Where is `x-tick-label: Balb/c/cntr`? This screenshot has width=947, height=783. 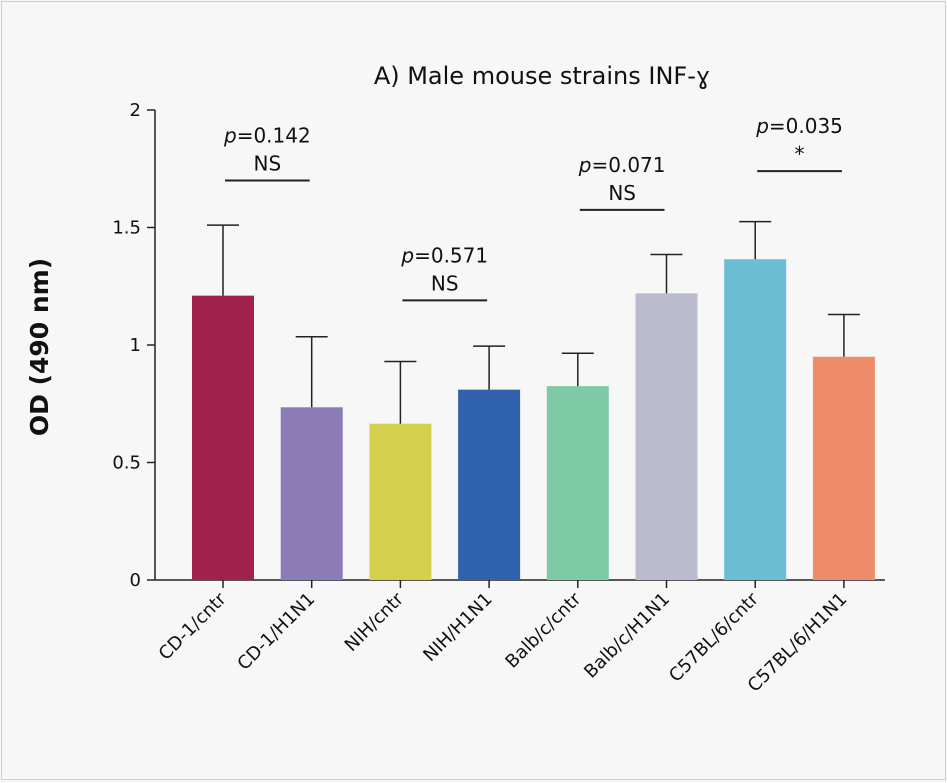
x-tick-label: Balb/c/cntr is located at coordinates (543, 630).